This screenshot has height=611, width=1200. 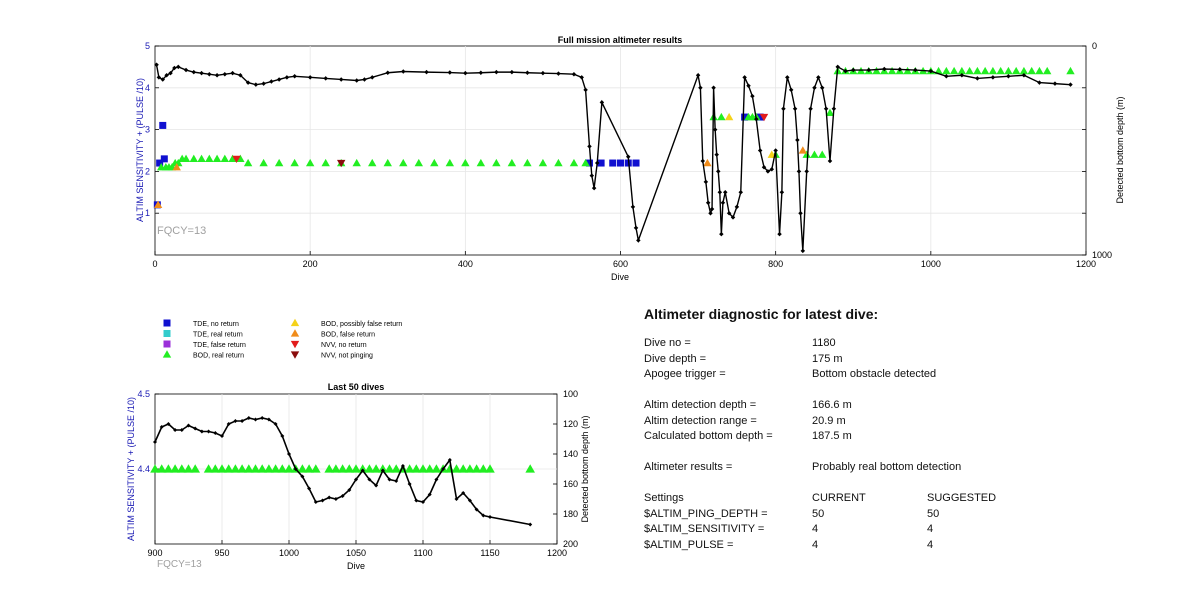 What do you see at coordinates (962, 498) in the screenshot?
I see `suggested-label: SUGGESTED` at bounding box center [962, 498].